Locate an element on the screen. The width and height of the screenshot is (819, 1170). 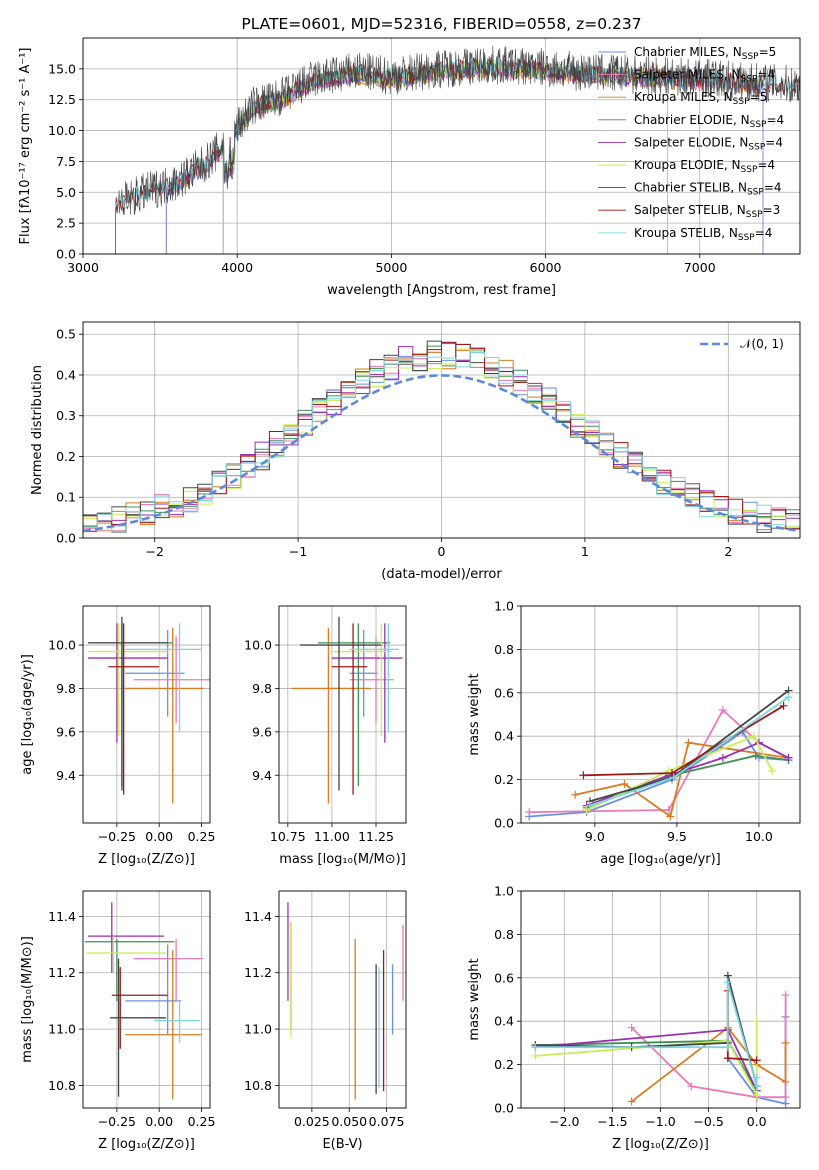
legend-entry: Kroupa STELIB, NSSP=4 is located at coordinates (703, 234).